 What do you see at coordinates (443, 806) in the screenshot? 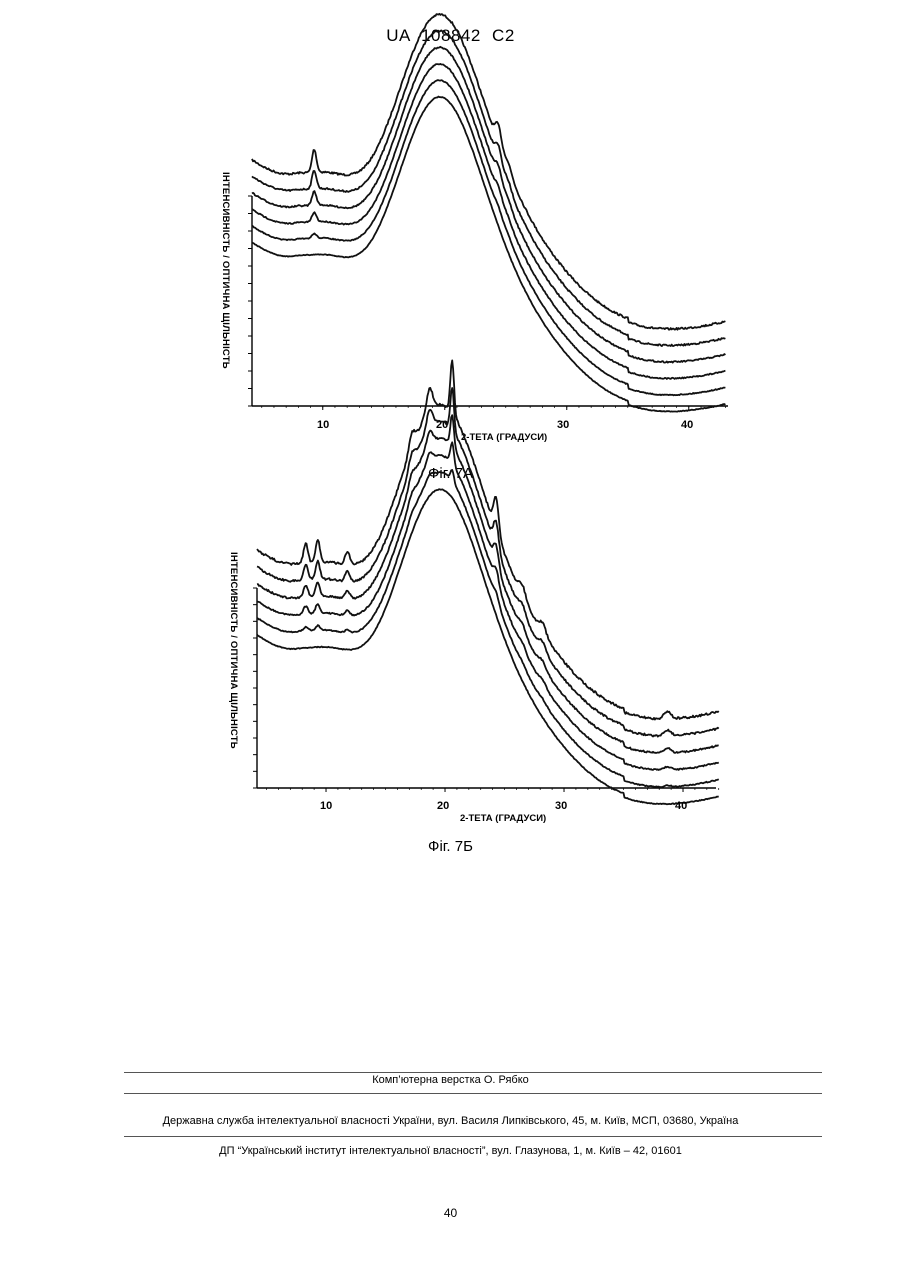
I see `figure-7b-xtick-20: 20` at bounding box center [443, 806].